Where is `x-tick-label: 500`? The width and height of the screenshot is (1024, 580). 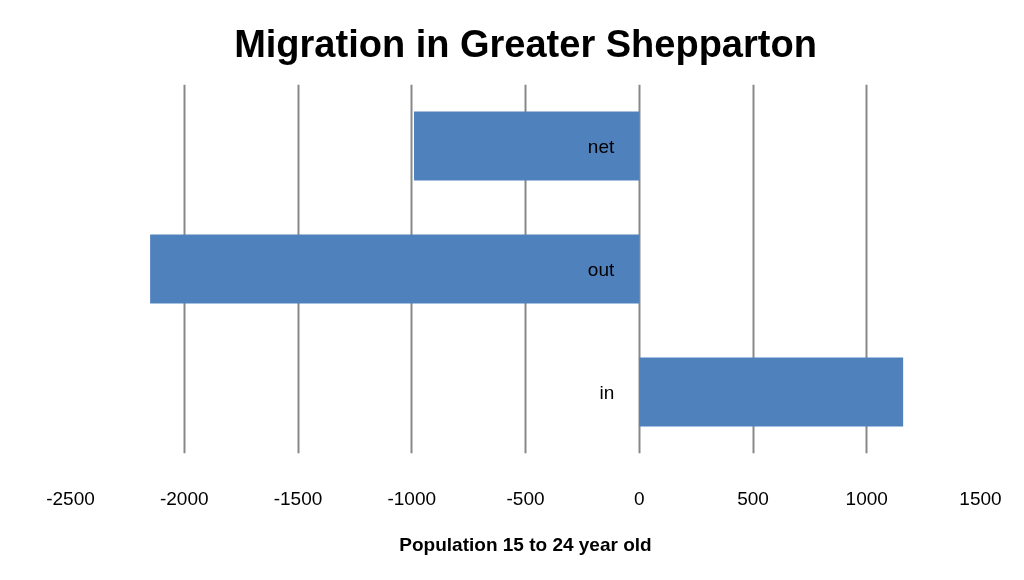
x-tick-label: 500 is located at coordinates (753, 498).